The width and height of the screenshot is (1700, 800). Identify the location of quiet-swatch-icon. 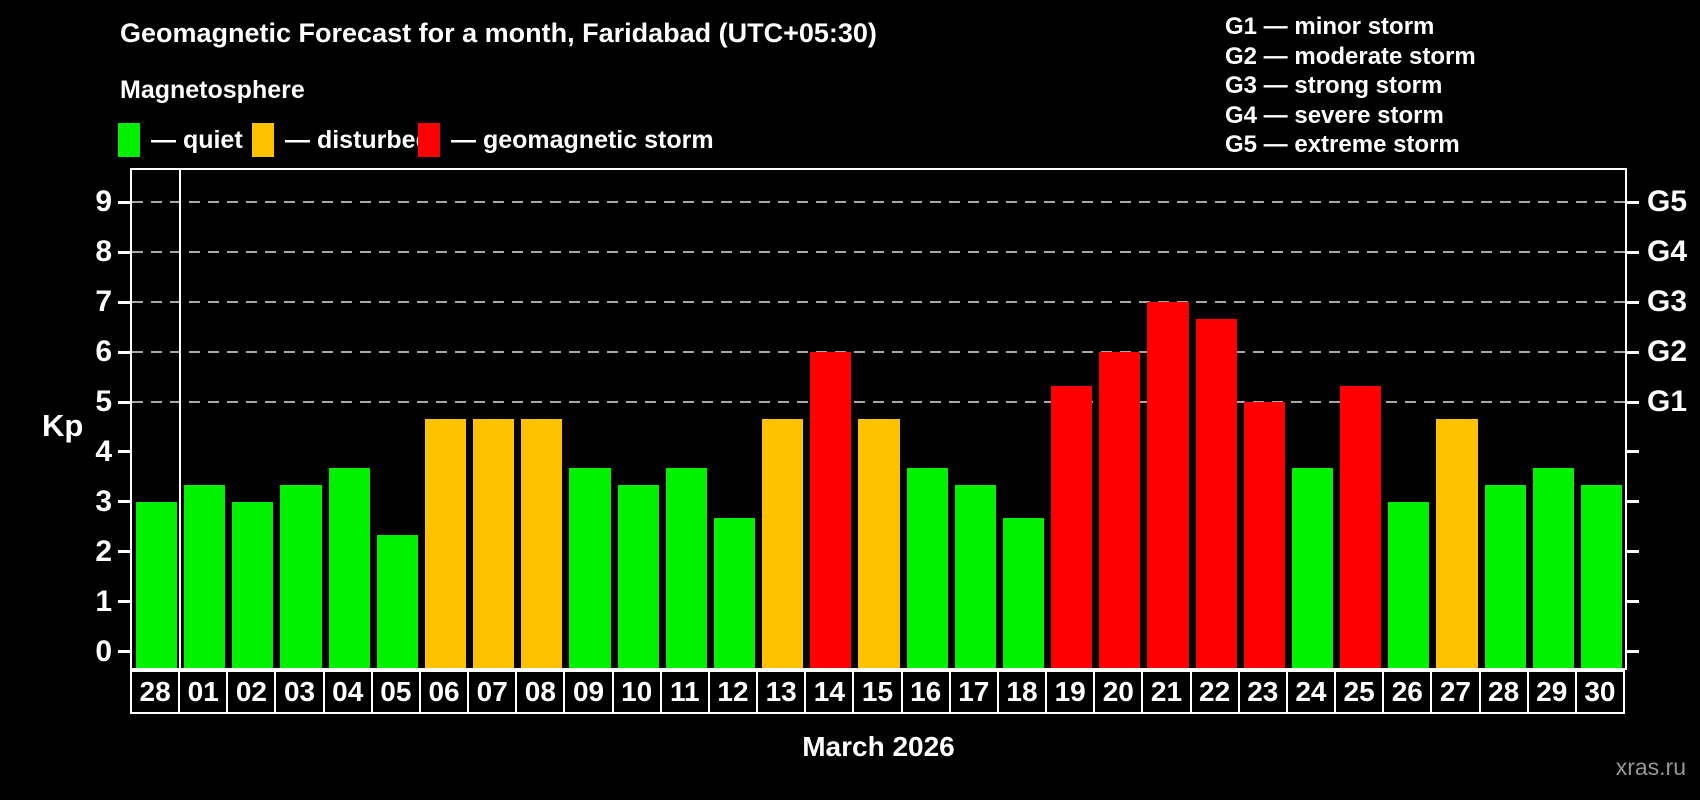
(129, 140).